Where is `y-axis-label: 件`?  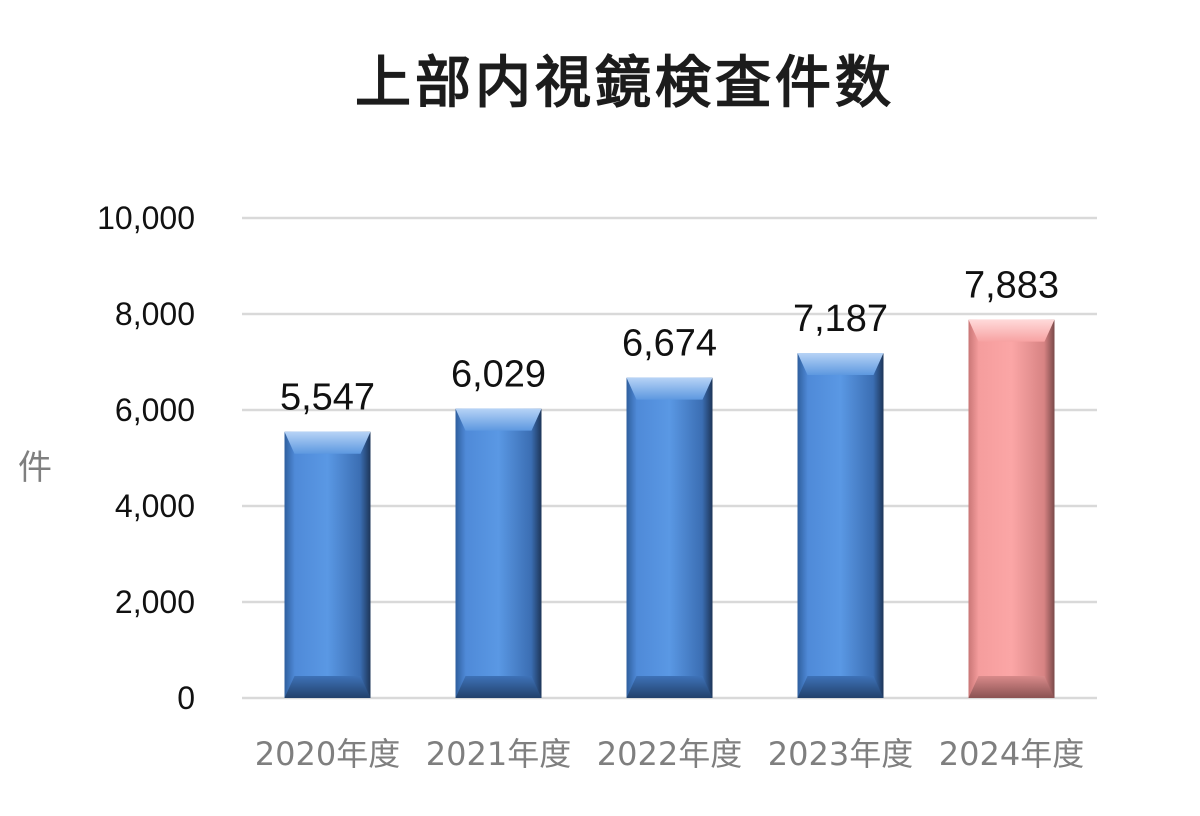
y-axis-label: 件 is located at coordinates (35, 468).